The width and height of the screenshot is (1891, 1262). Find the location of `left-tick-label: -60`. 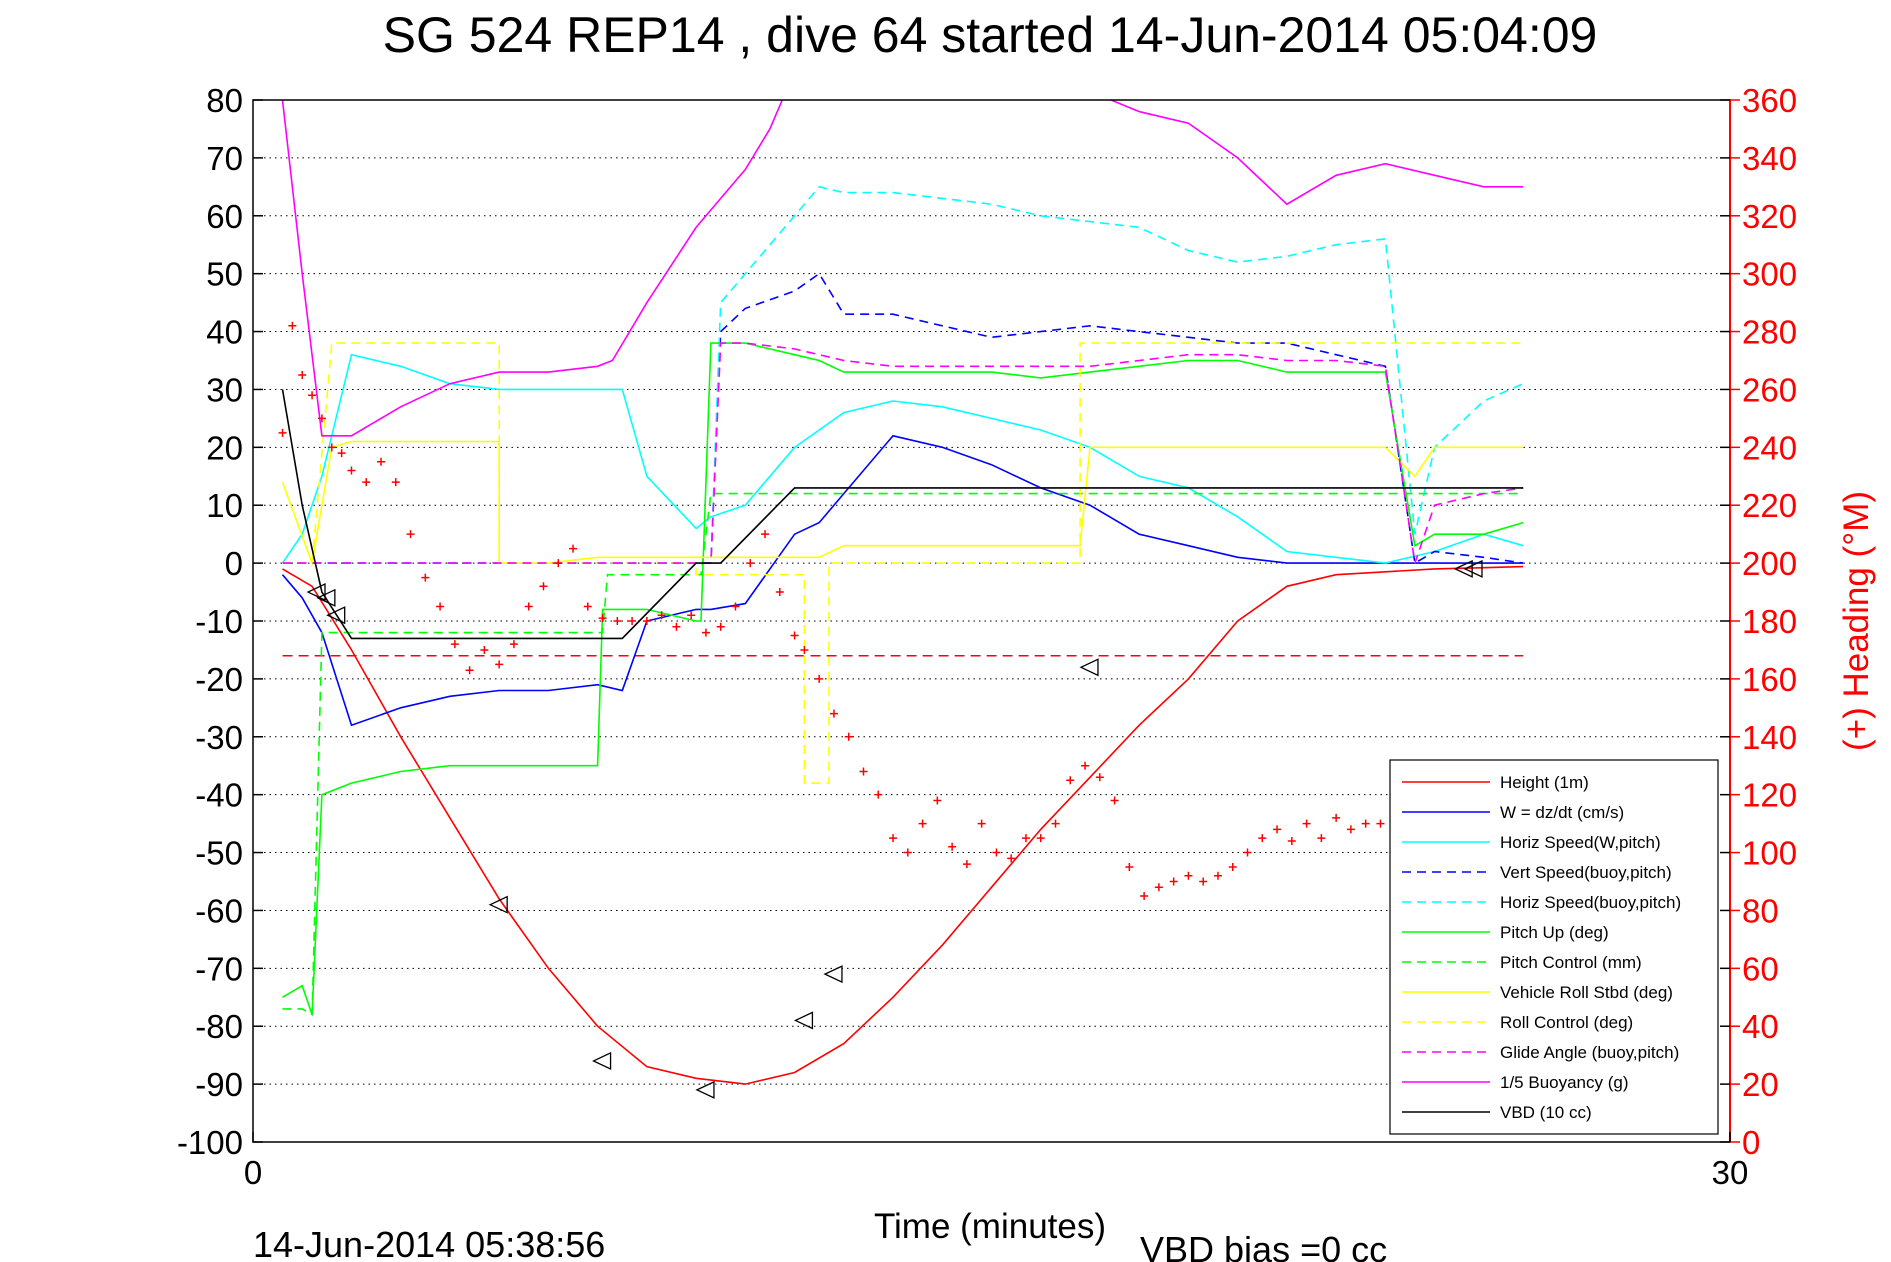

left-tick-label: -60 is located at coordinates (219, 910).